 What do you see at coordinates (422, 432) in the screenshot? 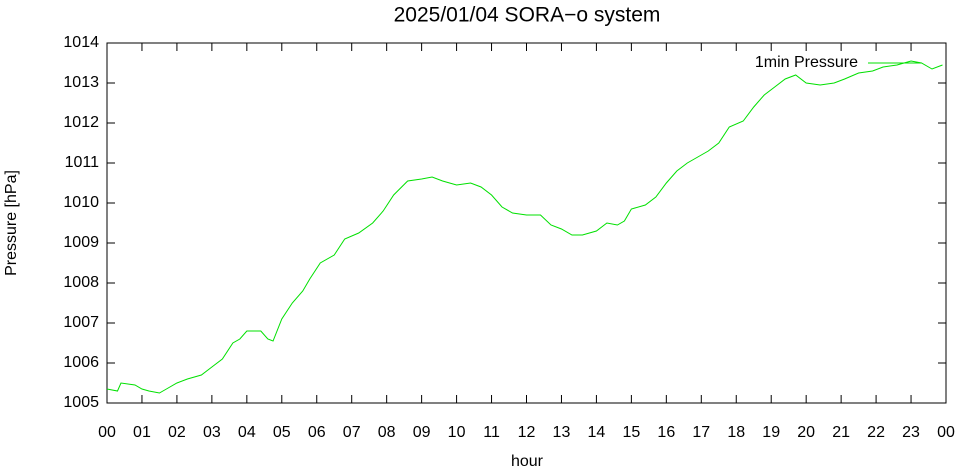
I see `x-tick-label: 09` at bounding box center [422, 432].